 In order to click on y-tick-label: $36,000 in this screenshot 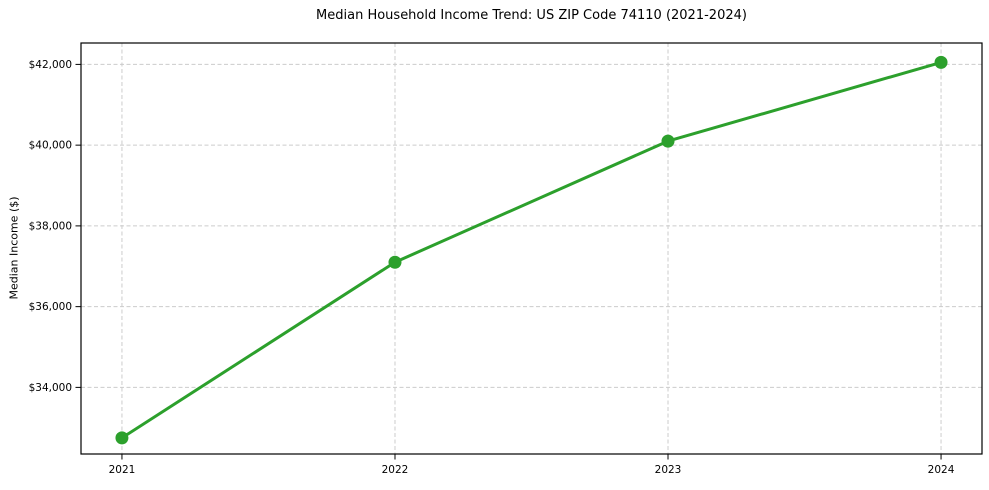, I will do `click(50, 307)`.